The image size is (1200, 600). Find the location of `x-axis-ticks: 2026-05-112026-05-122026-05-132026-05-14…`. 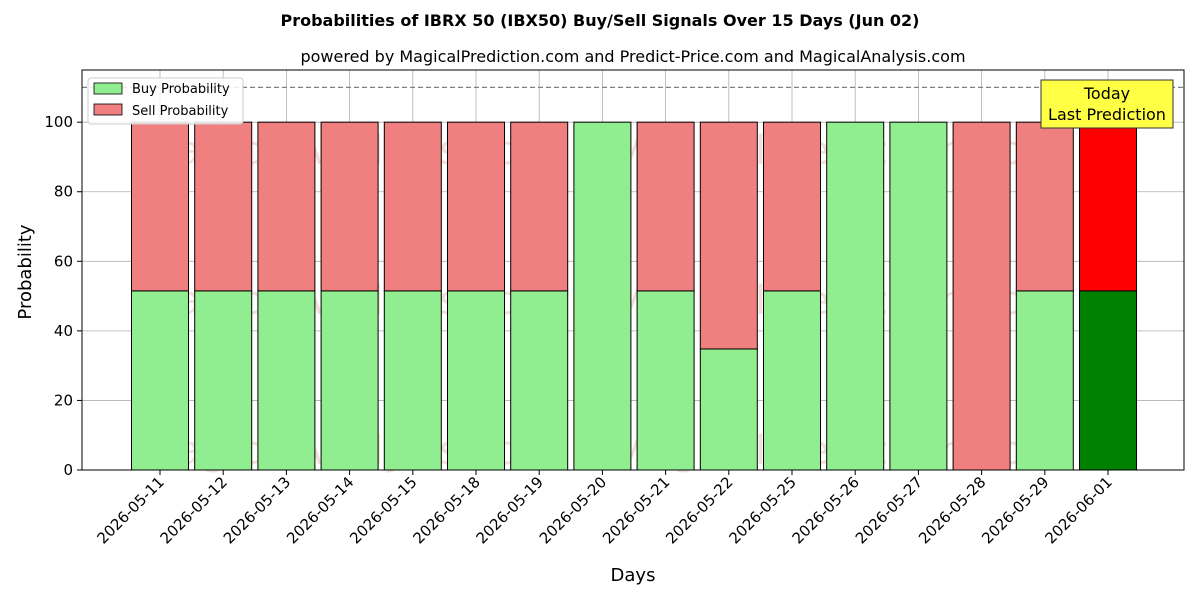

x-axis-ticks: 2026-05-112026-05-122026-05-132026-05-14… is located at coordinates (604, 508).